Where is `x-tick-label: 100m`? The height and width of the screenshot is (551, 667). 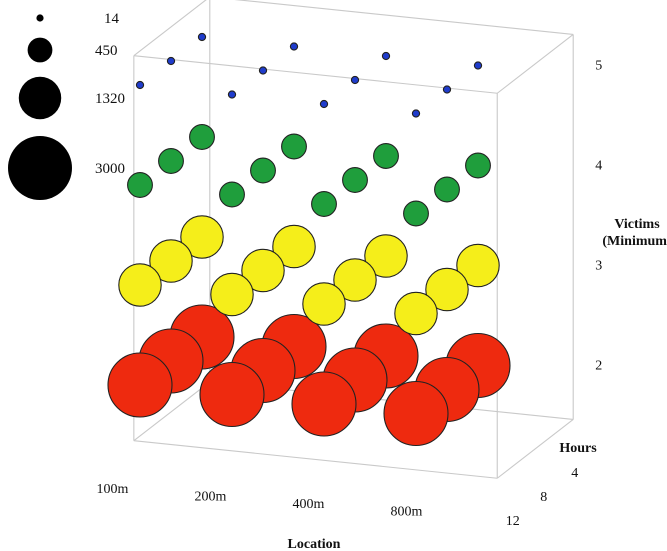 x-tick-label: 100m is located at coordinates (113, 489).